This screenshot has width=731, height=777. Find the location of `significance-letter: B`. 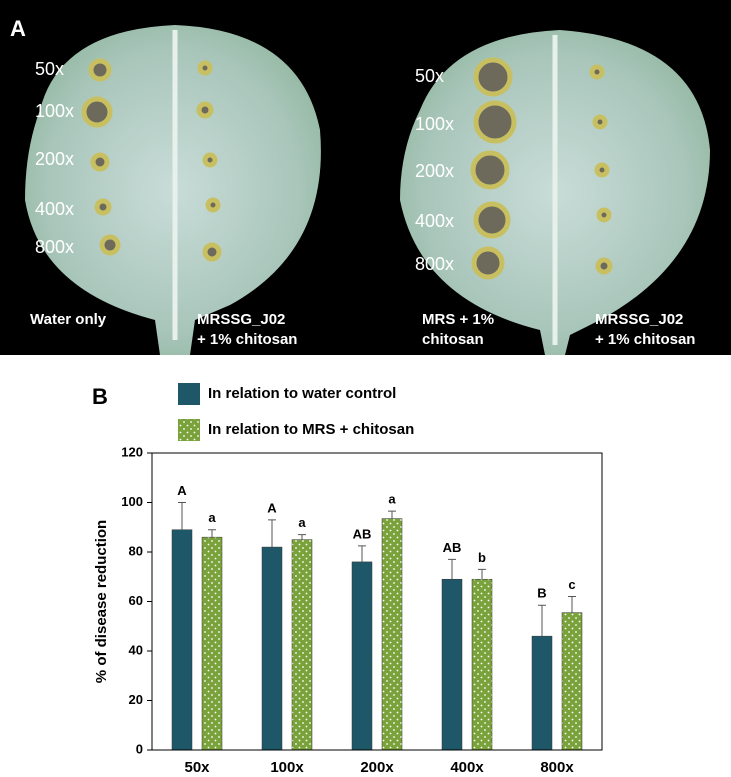

significance-letter: B is located at coordinates (541, 593).